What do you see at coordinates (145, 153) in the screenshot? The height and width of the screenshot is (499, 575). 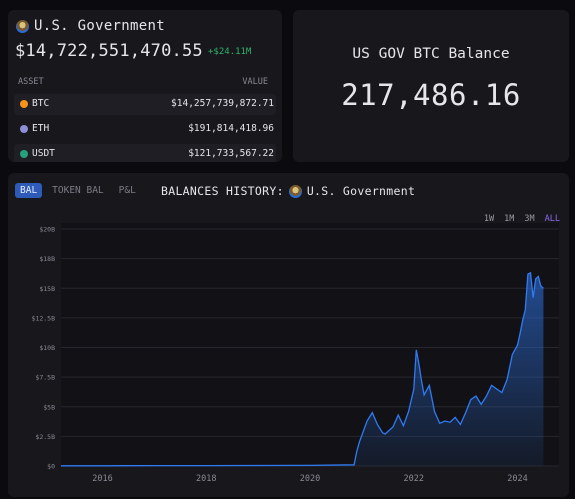 I see `asset-row-usdt: USDT $121,733,567.22` at bounding box center [145, 153].